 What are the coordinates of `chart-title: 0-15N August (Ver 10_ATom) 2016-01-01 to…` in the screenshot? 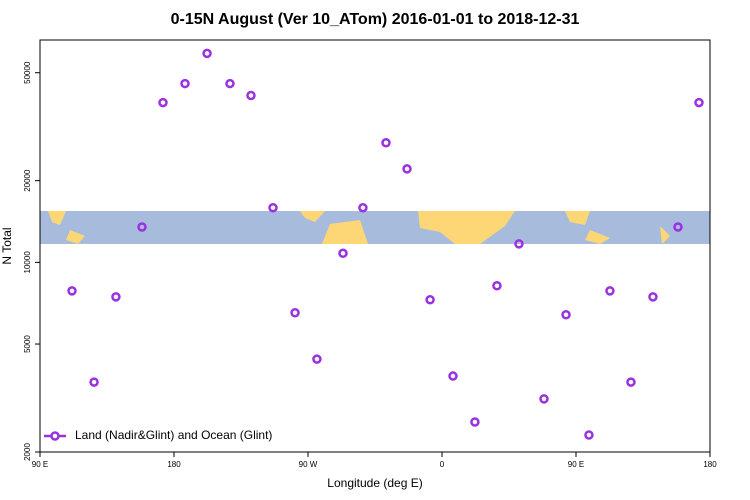 It's located at (375, 19).